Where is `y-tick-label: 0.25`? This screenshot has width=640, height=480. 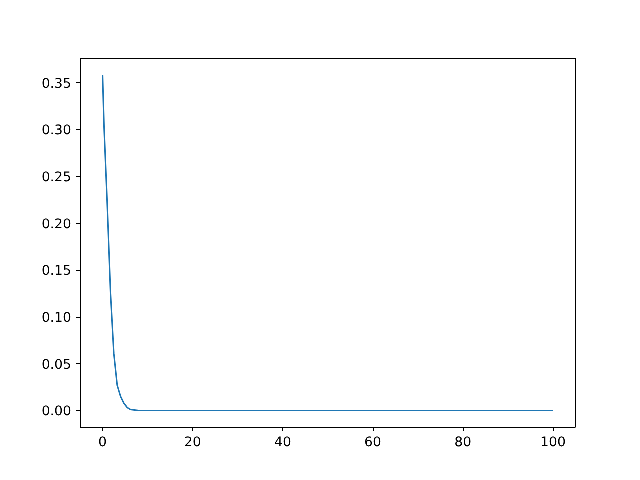
y-tick-label: 0.25 is located at coordinates (57, 178).